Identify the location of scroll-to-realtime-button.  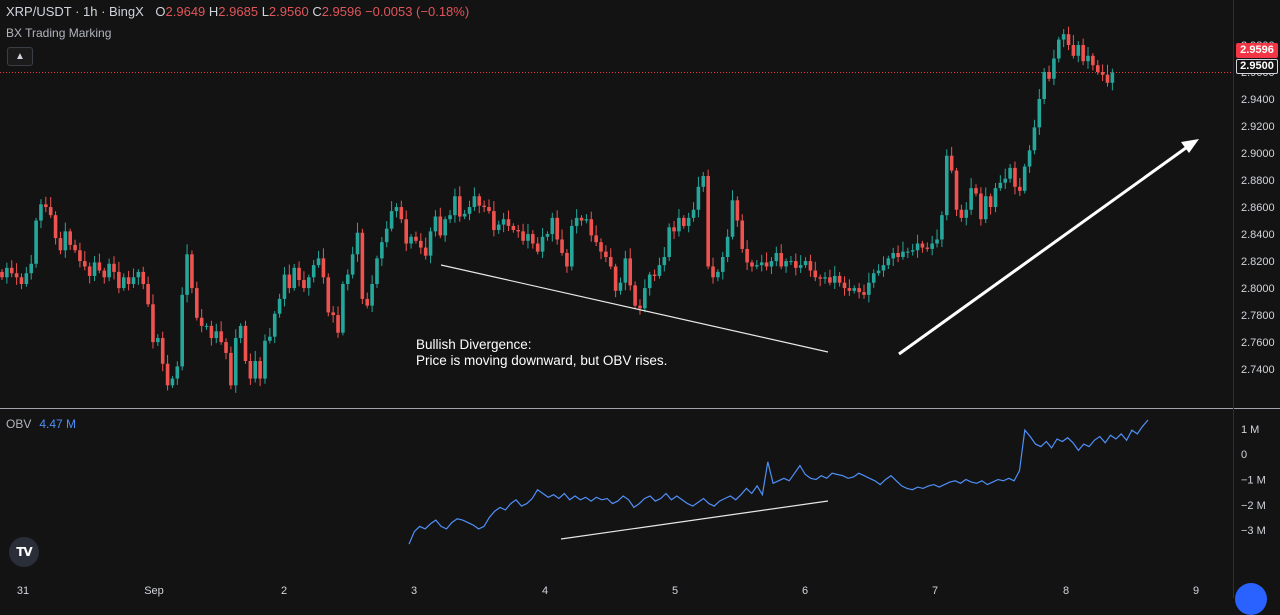
(1251, 599).